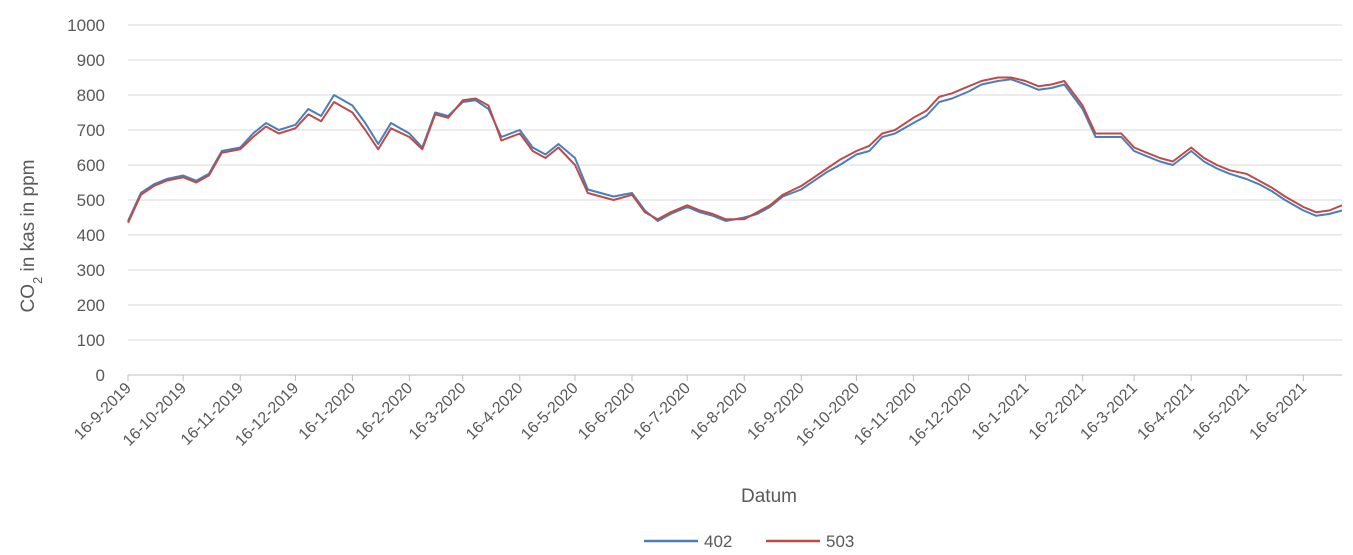 The height and width of the screenshot is (555, 1353). I want to click on y-axis-ticks: 0 100 200 300 400 500 600 700 800 900 1000, so click(86, 200).